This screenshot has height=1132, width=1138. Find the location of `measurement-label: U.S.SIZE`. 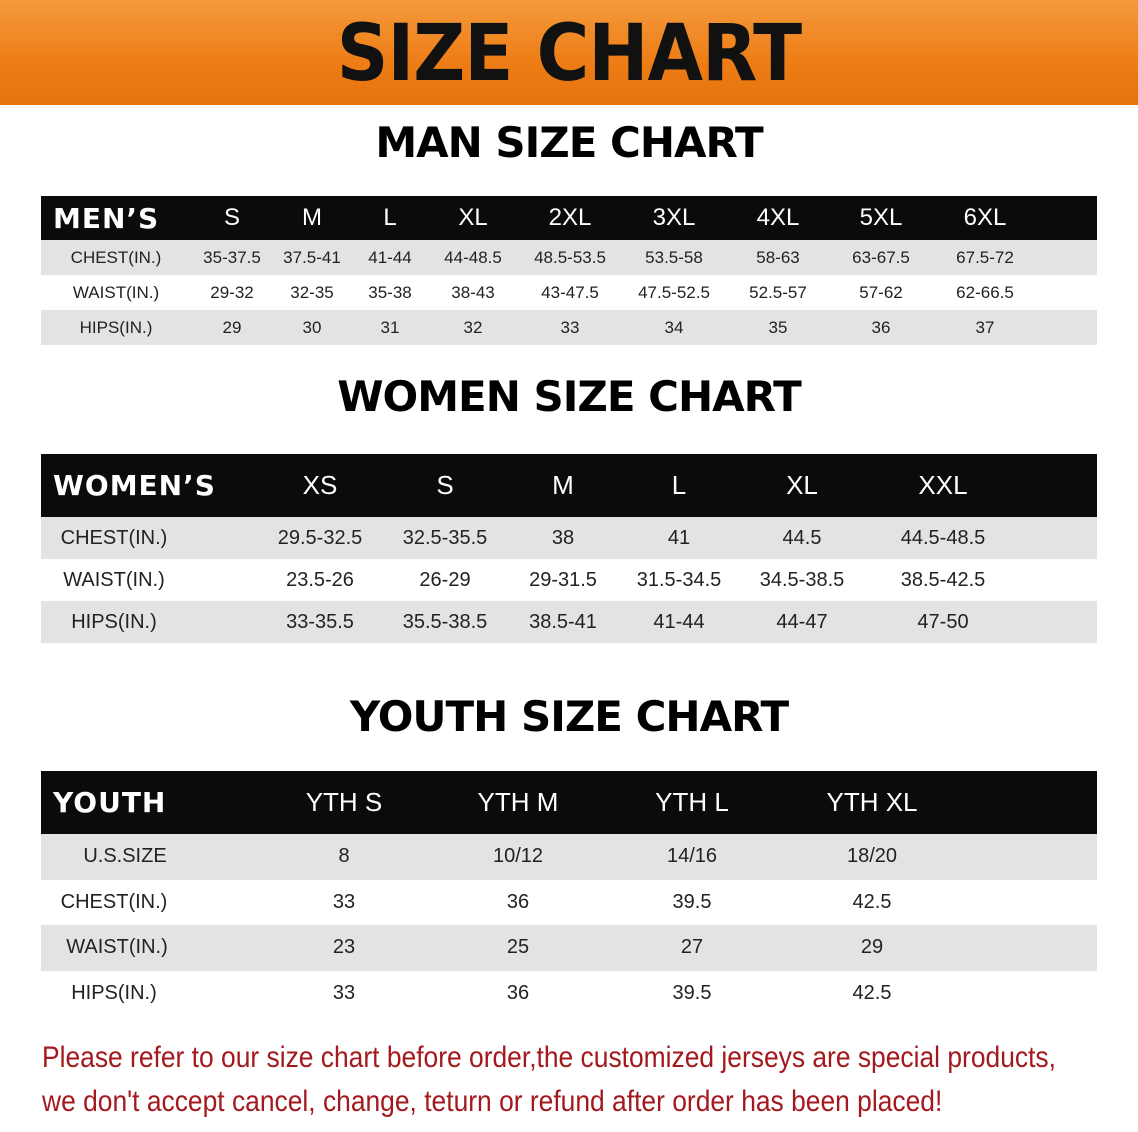

measurement-label: U.S.SIZE is located at coordinates (125, 856).